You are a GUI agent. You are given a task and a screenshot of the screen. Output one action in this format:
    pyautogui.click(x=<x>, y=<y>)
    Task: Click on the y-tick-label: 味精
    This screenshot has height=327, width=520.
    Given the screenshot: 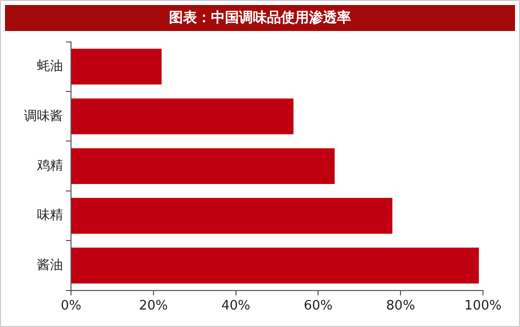 What is the action you would take?
    pyautogui.click(x=50, y=216)
    